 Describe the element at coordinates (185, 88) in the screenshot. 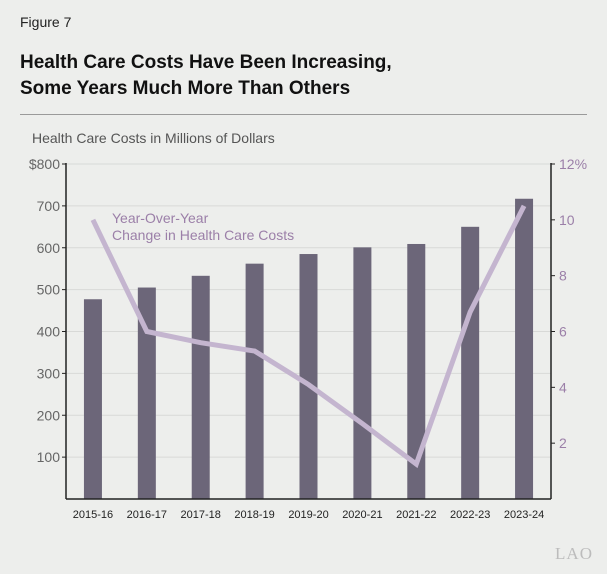

I see `title-line-2: Some Years Much More Than Others` at that location.